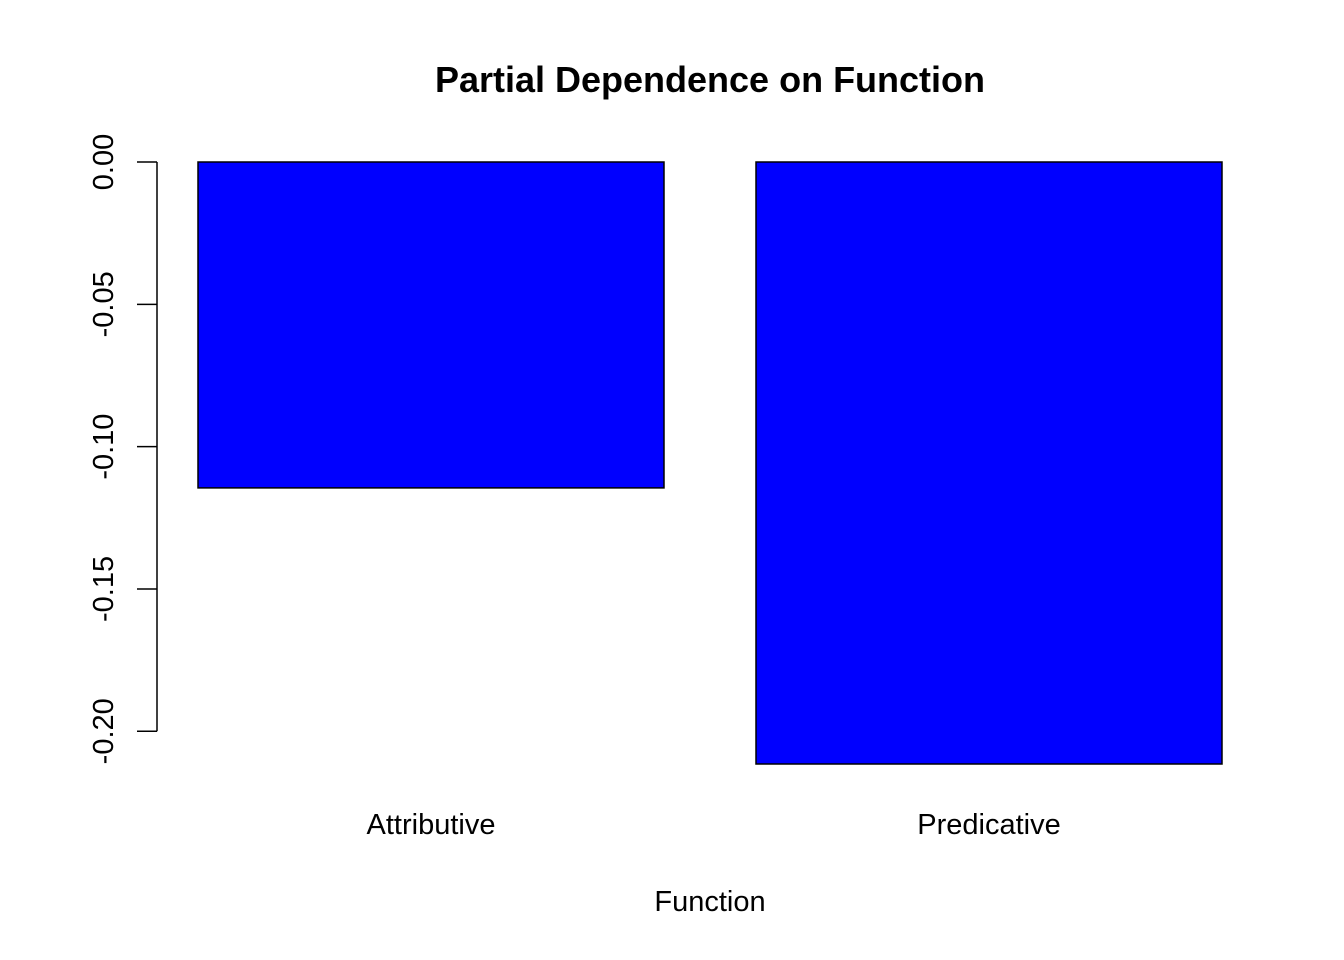 This screenshot has width=1344, height=960. I want to click on bar-attributive, so click(431, 325).